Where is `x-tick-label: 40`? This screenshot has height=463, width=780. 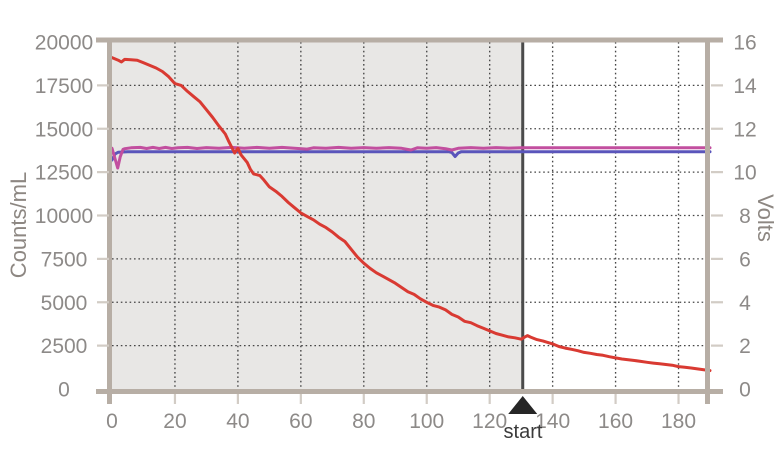
x-tick-label: 40 is located at coordinates (237, 421).